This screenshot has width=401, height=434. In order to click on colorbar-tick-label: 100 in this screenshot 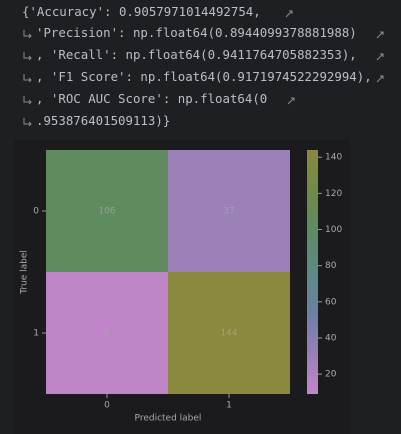, I will do `click(333, 230)`.